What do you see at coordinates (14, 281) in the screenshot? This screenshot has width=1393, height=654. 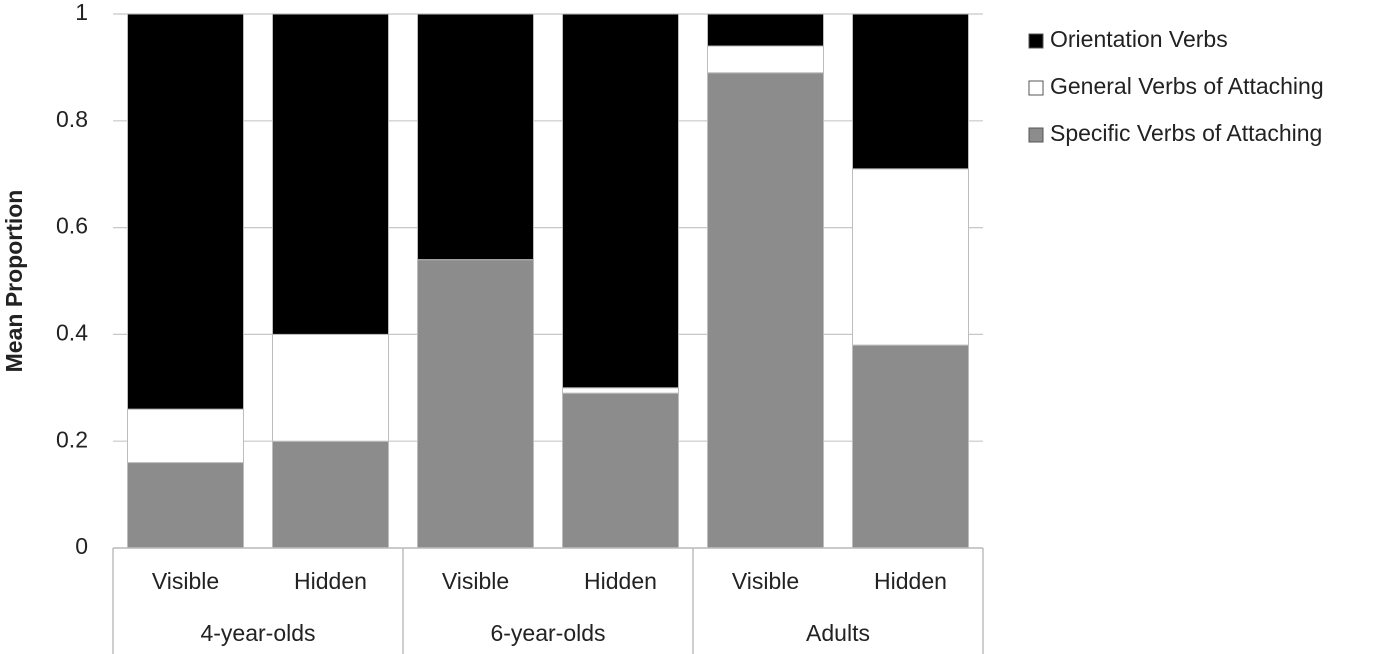 I see `y-axis-label: Mean Proportion` at bounding box center [14, 281].